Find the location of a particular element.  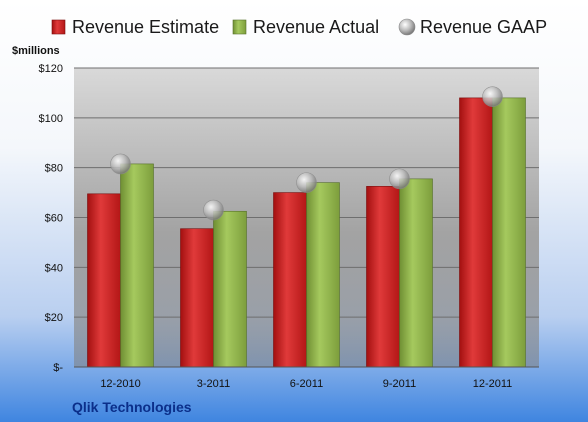

y-tick-label: $100 is located at coordinates (51, 119).